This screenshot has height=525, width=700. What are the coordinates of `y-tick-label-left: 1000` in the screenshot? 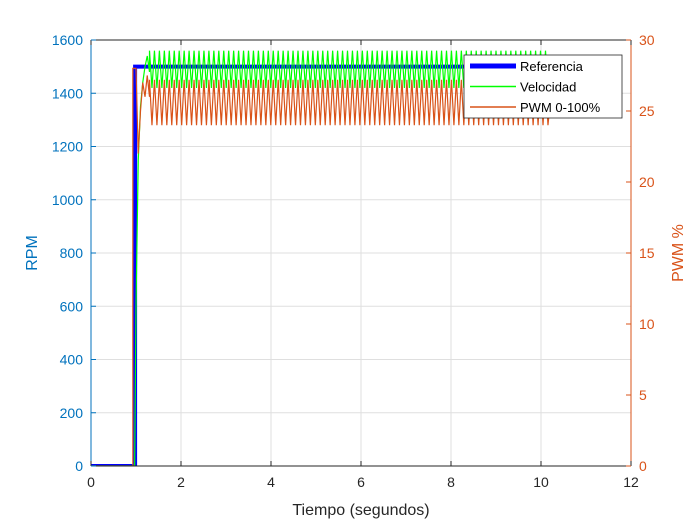 It's located at (67, 200).